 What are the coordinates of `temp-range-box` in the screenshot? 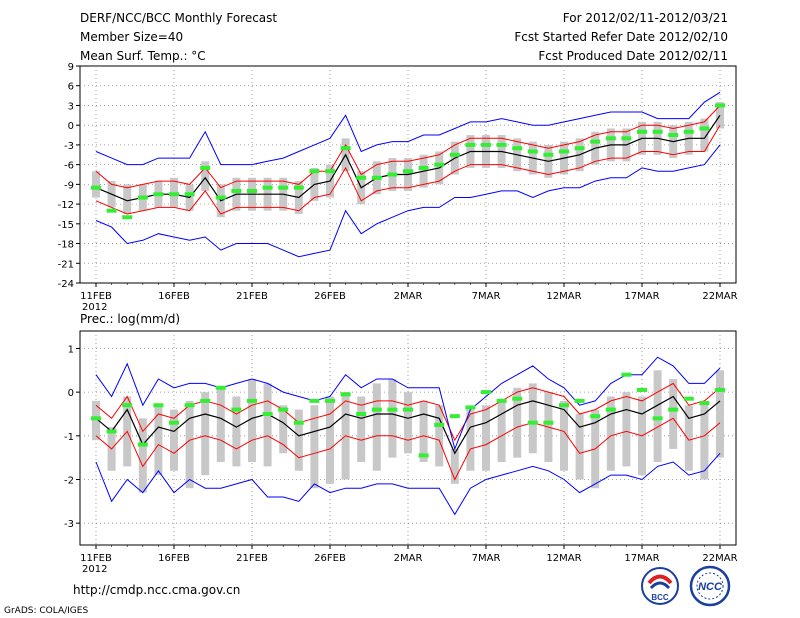 It's located at (205, 176).